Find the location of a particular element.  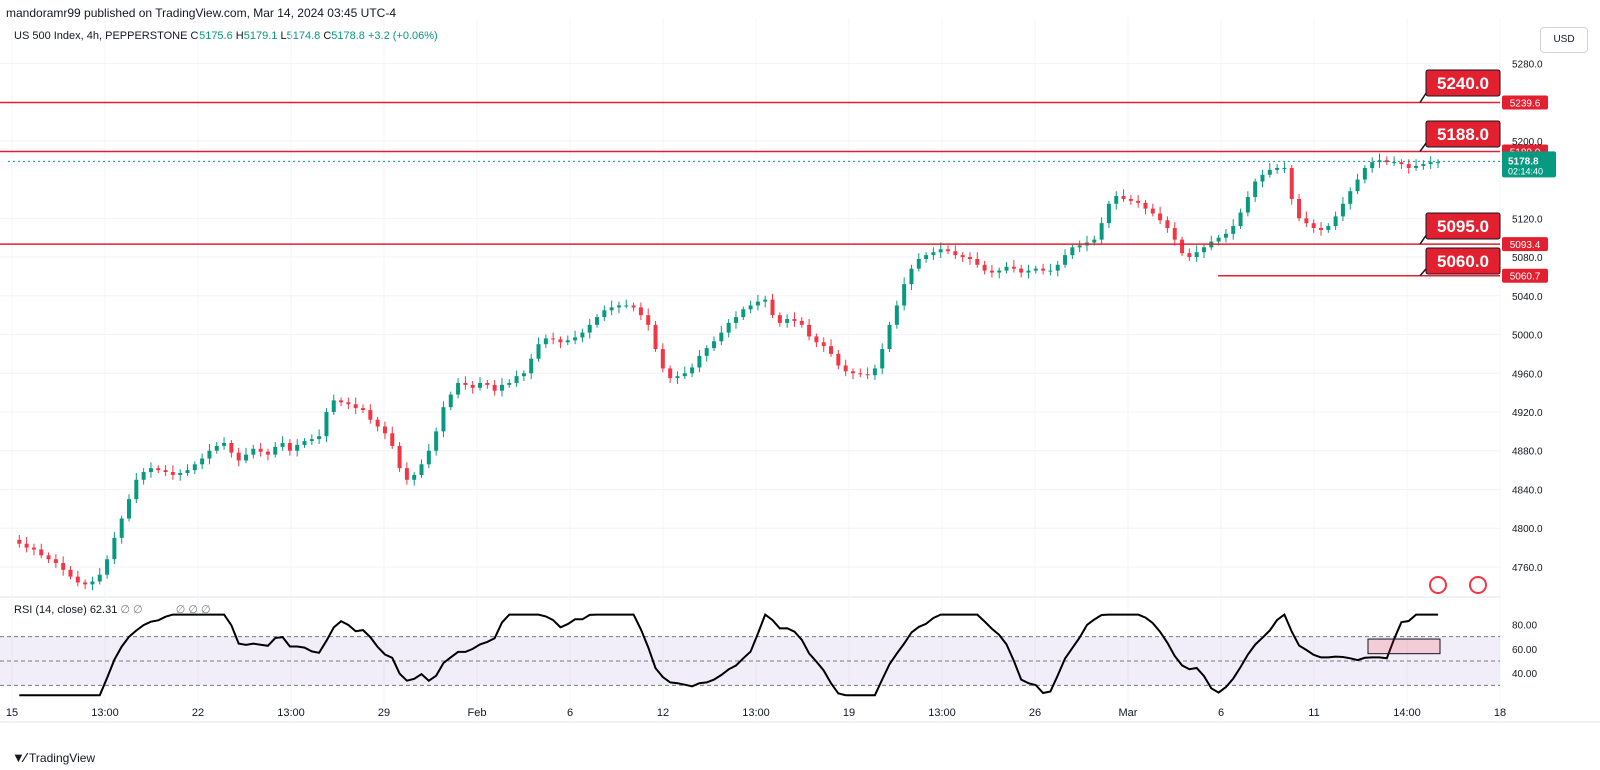

symbol-title: US 500 Index, 4h, PEPPERSTONE is located at coordinates (101, 36).